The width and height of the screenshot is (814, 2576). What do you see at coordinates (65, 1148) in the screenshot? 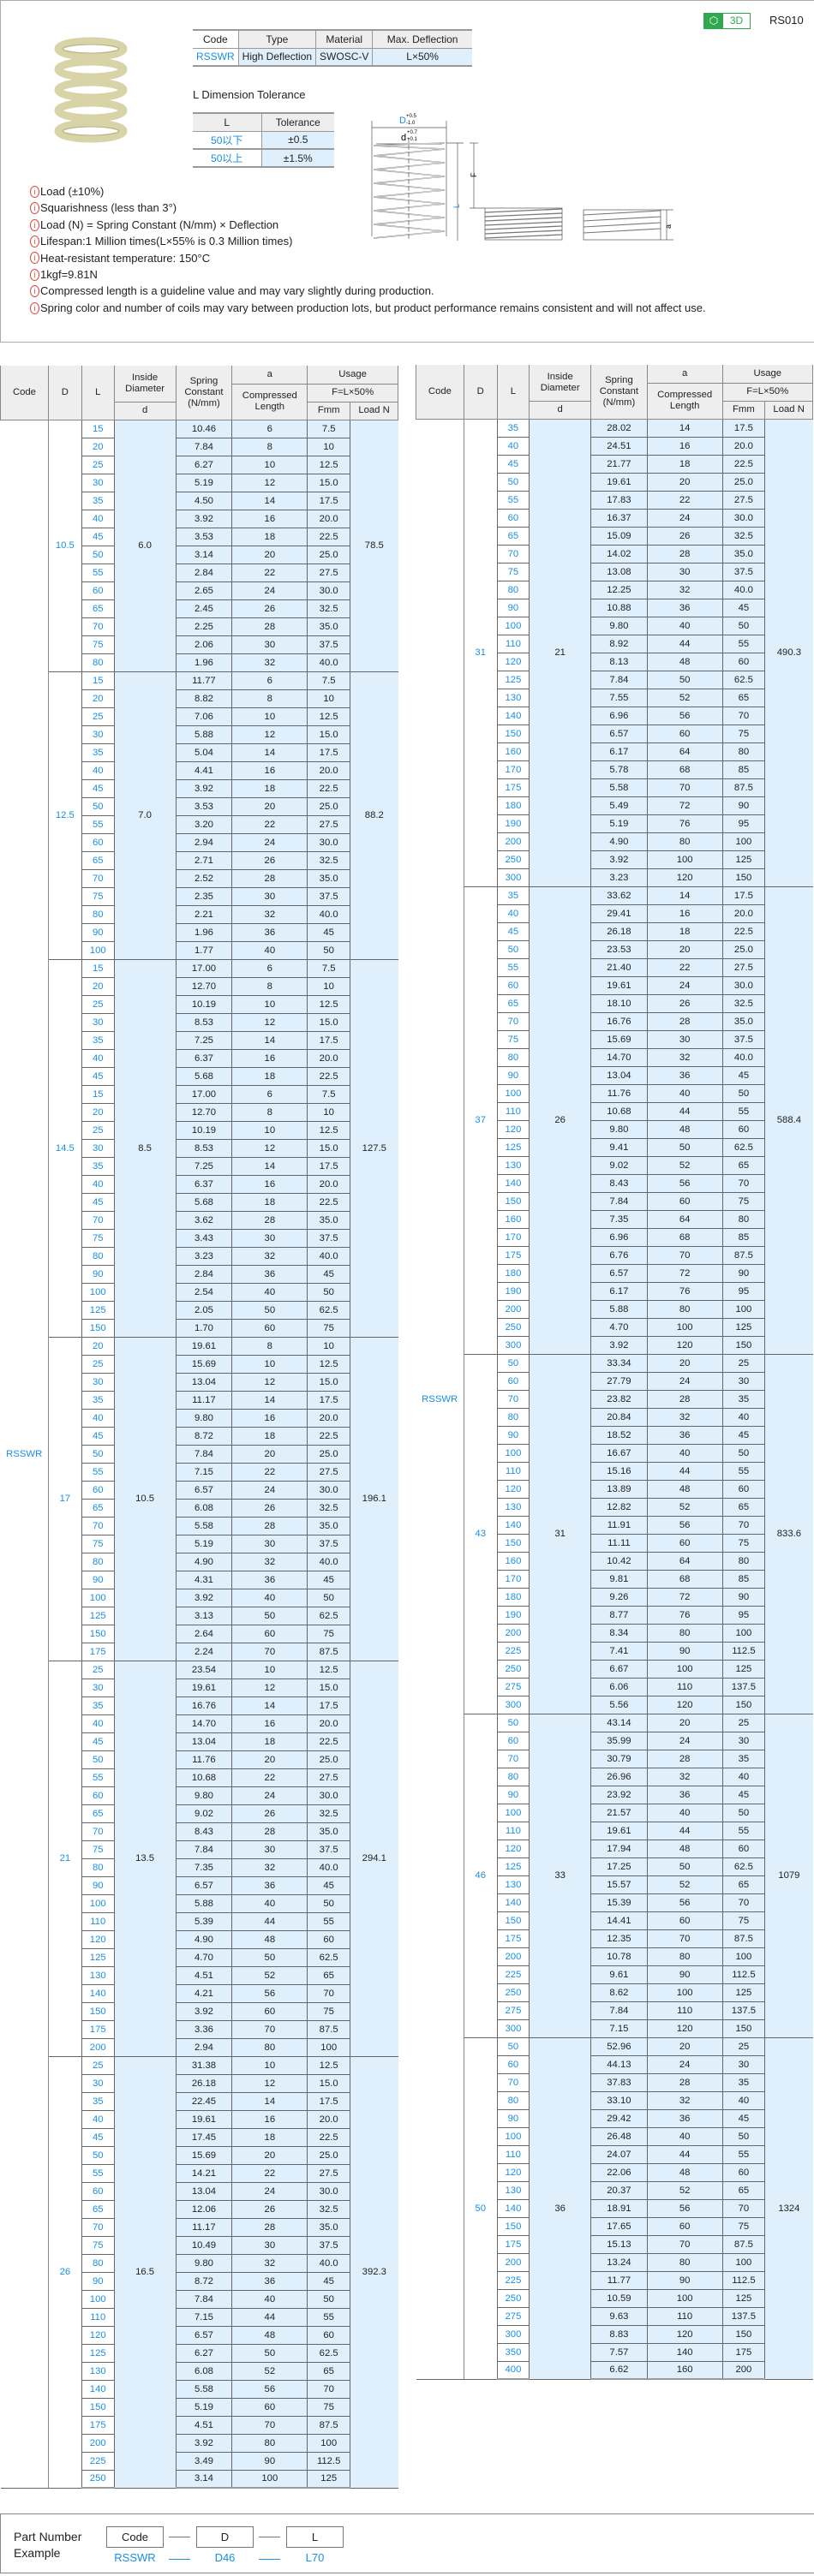
I see `outer-diameter-cell: 14.5` at bounding box center [65, 1148].